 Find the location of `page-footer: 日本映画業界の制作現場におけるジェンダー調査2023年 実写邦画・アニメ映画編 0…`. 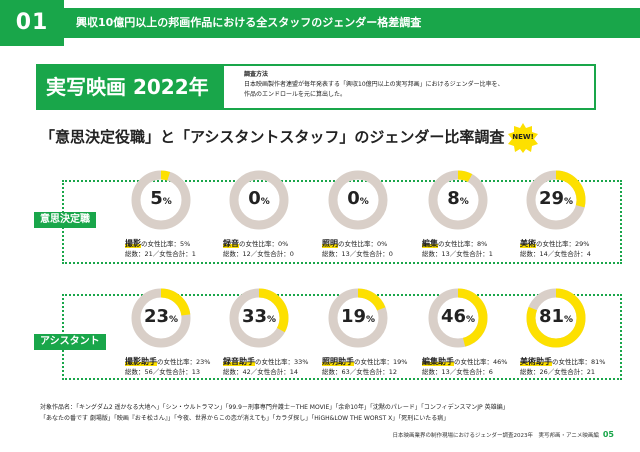

page-footer: 日本映画業界の制作現場におけるジェンダー調査2023年 実写邦画・アニメ映画編 0… is located at coordinates (503, 434).